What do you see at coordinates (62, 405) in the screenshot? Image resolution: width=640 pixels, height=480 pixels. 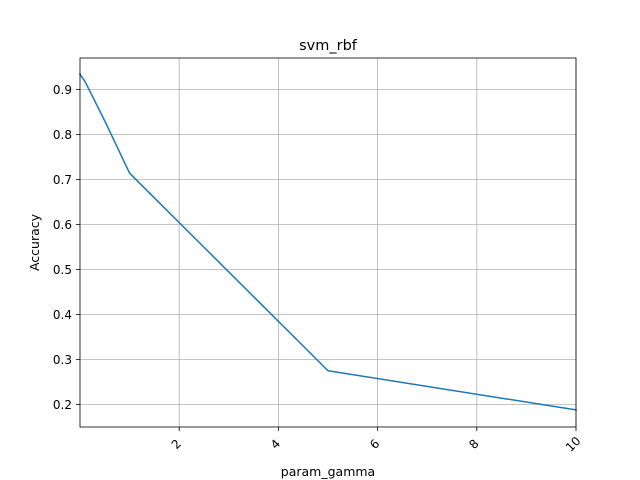 I see `y-tick-label: 0.2` at bounding box center [62, 405].